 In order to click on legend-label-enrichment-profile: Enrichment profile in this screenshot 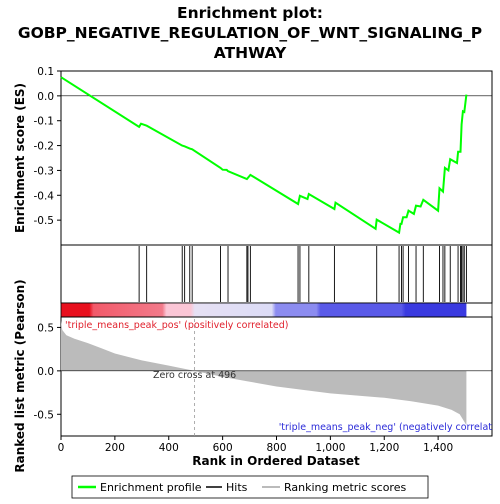, I will do `click(151, 487)`.